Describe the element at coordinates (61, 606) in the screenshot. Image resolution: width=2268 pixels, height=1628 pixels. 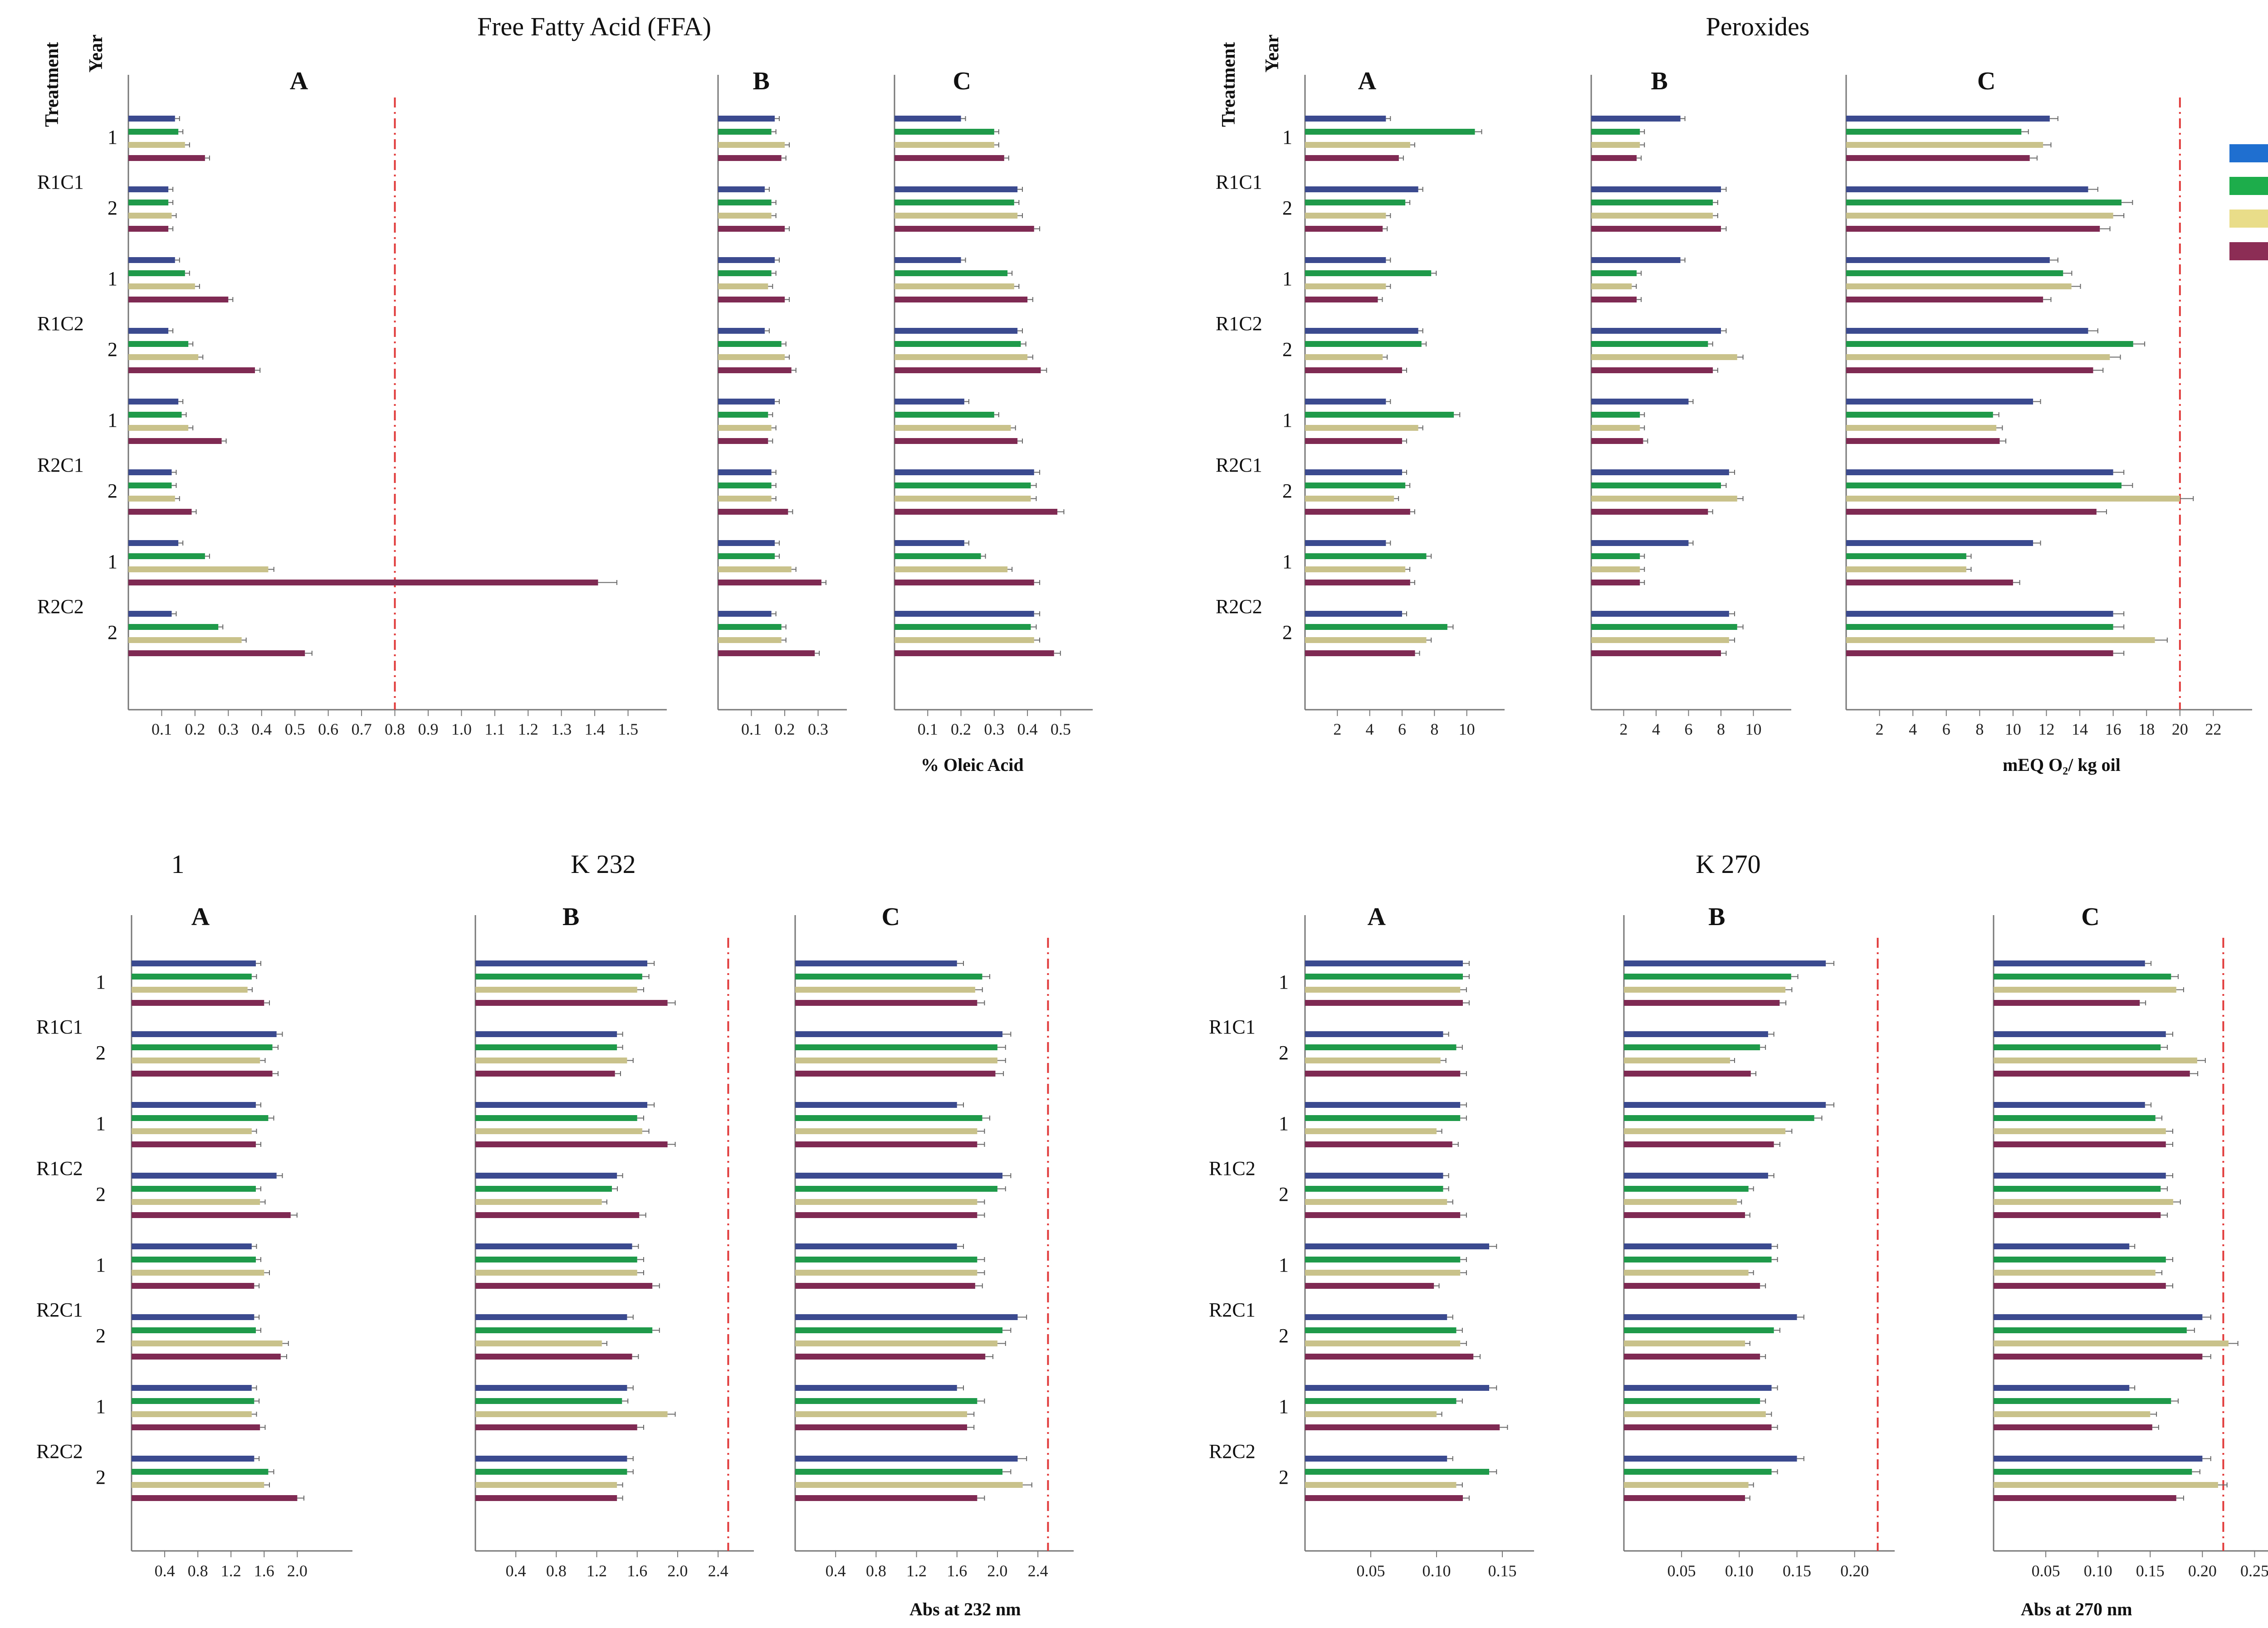
I see `treatment-label: R2C2` at that location.